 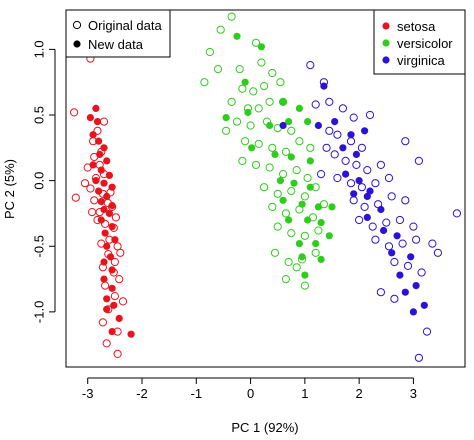 I want to click on x-tick-label: -1, so click(x=197, y=393).